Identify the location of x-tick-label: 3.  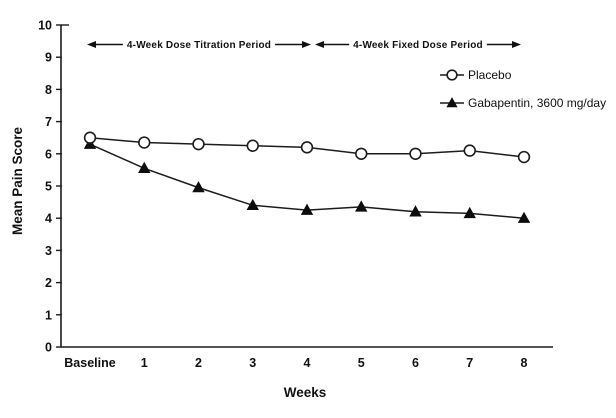
(252, 363).